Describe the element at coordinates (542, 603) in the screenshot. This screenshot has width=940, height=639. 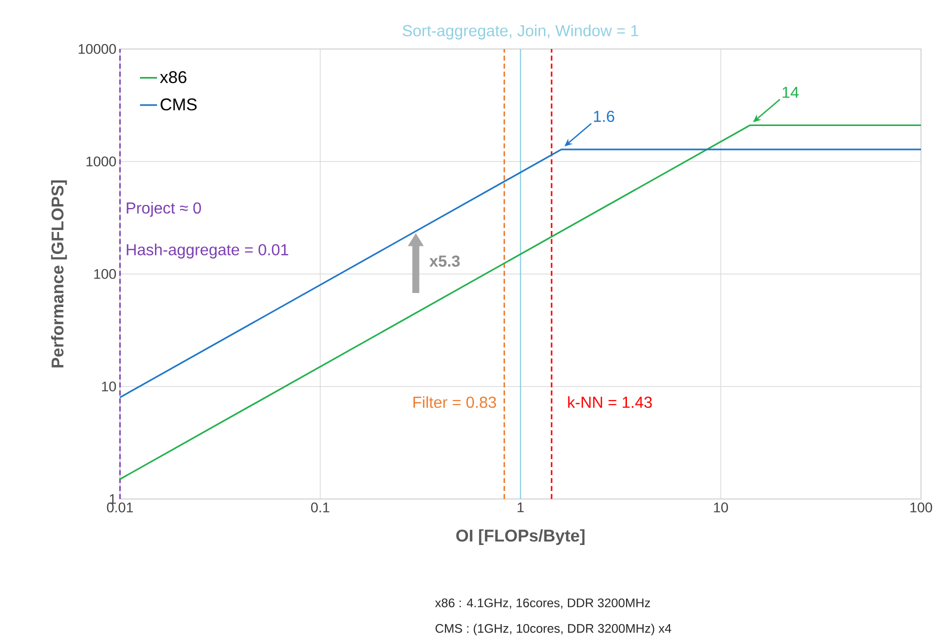
I see `text: x86 : 4.1GHz, 16cores, DDR 3200MHz` at that location.